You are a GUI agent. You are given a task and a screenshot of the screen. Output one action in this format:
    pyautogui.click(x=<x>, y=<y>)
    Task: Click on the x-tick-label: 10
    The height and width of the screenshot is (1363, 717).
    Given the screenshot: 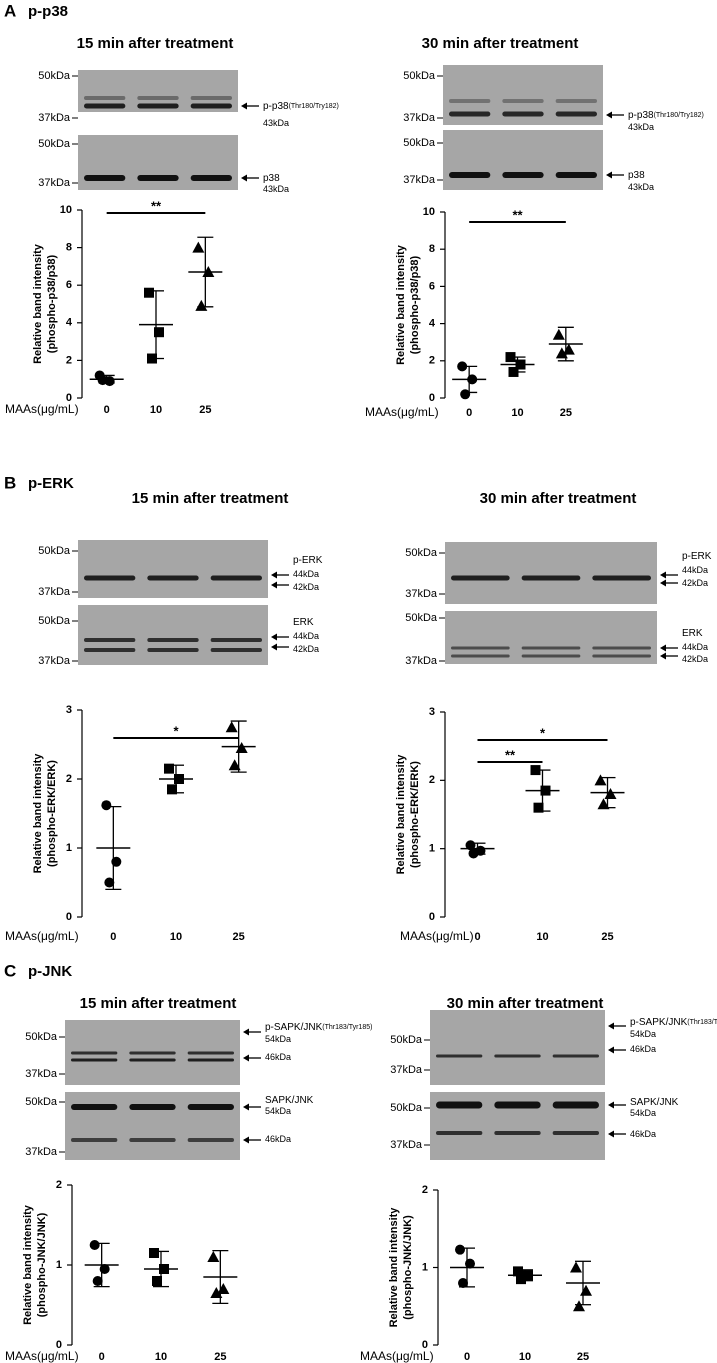 What is the action you would take?
    pyautogui.click(x=156, y=410)
    